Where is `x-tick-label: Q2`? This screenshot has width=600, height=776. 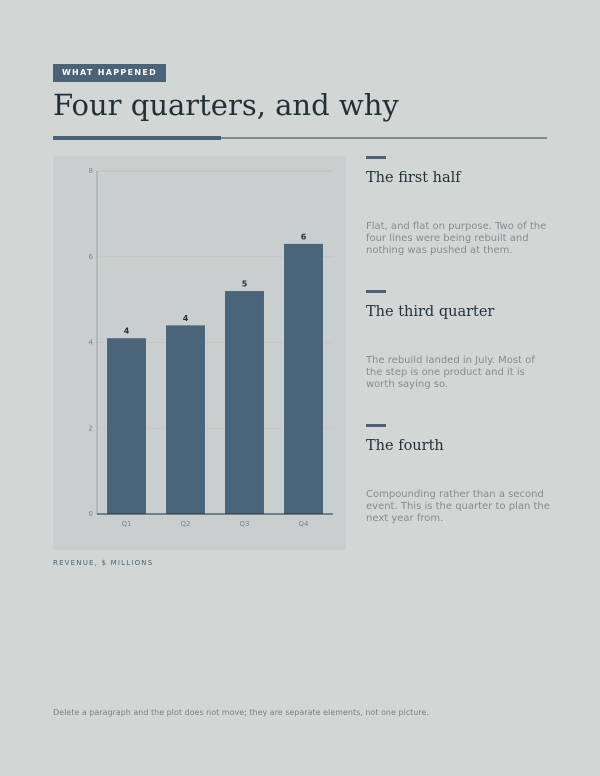
x-tick-label: Q2 is located at coordinates (186, 524).